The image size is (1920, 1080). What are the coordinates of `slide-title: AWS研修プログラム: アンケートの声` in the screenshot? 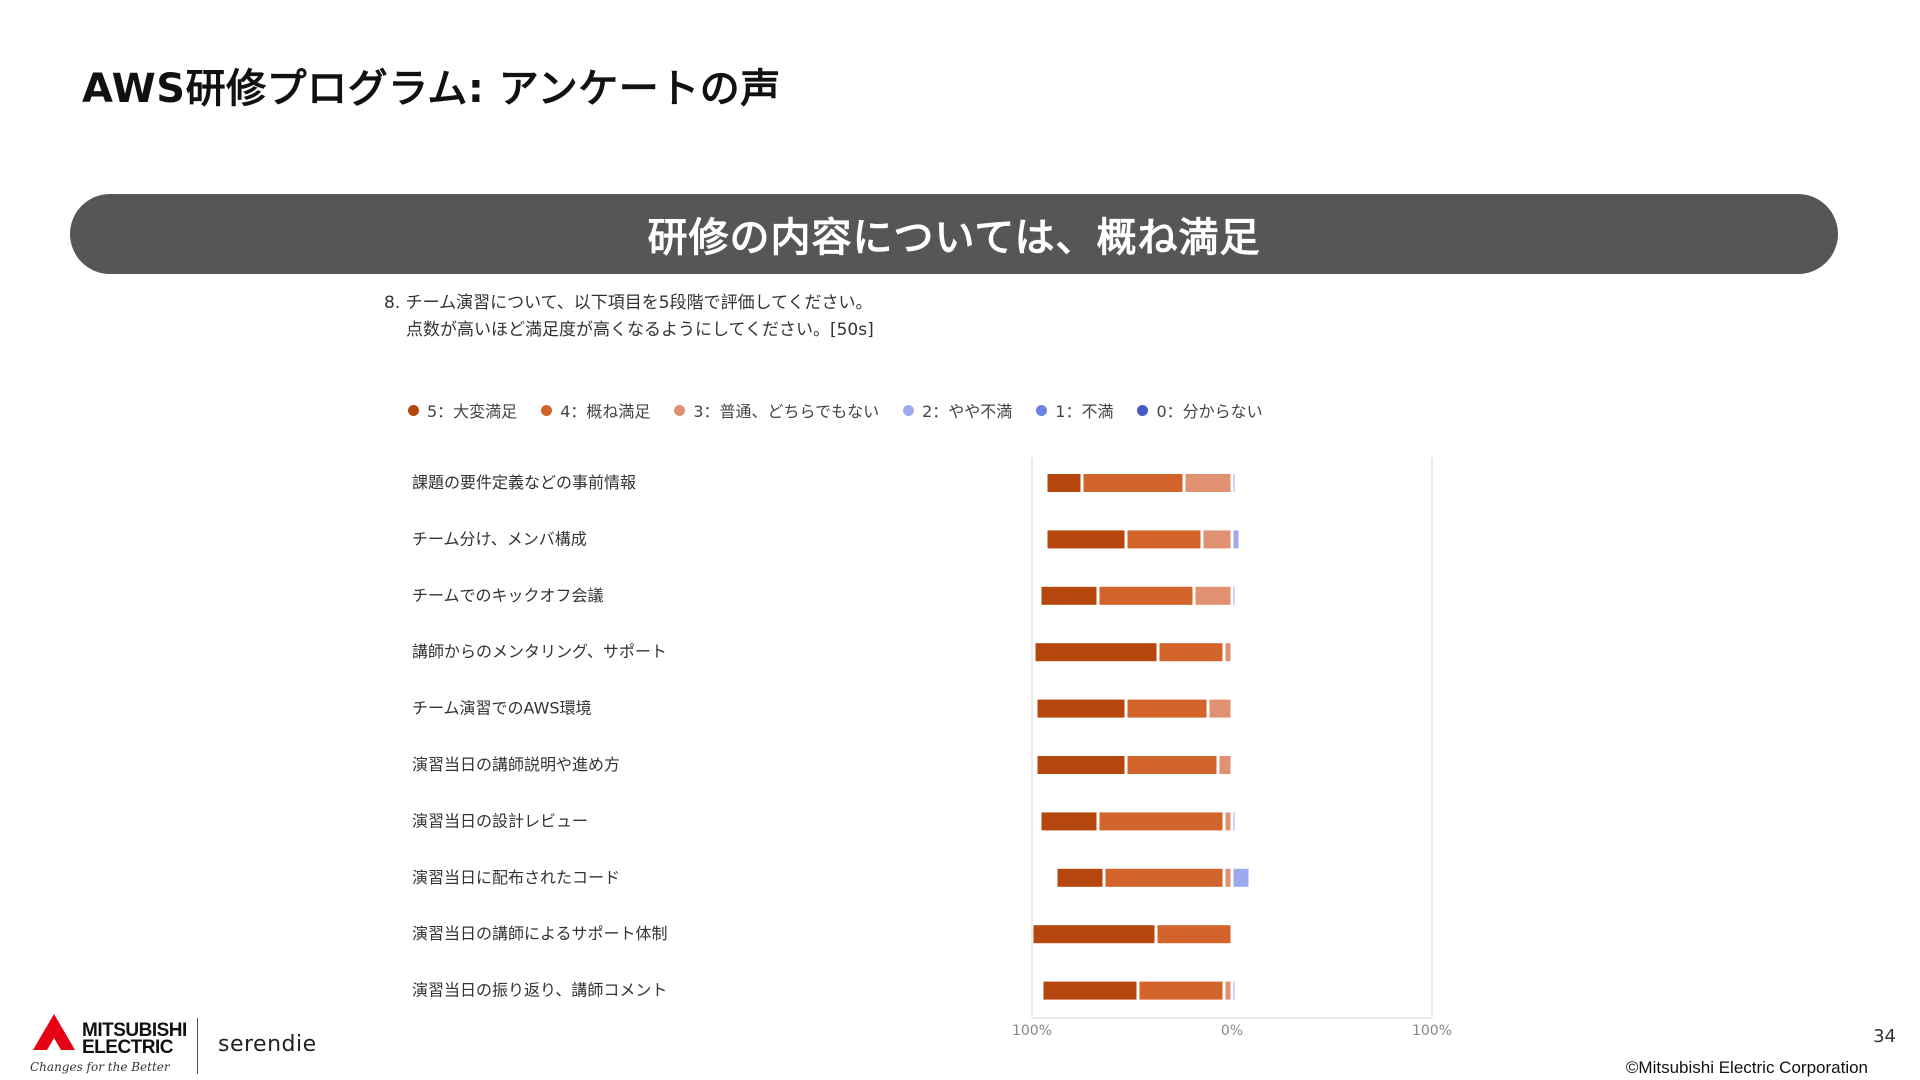 It's located at (431, 89).